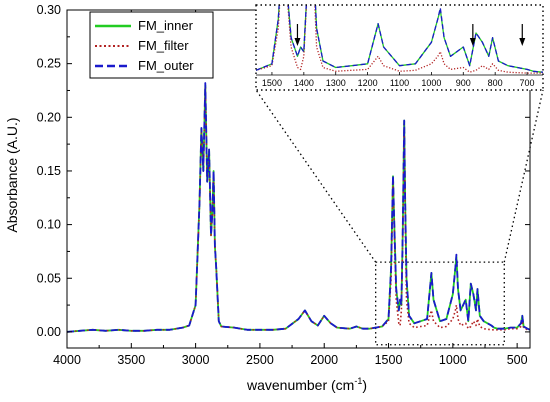  I want to click on y-tick-label: 0.30, so click(49, 10).